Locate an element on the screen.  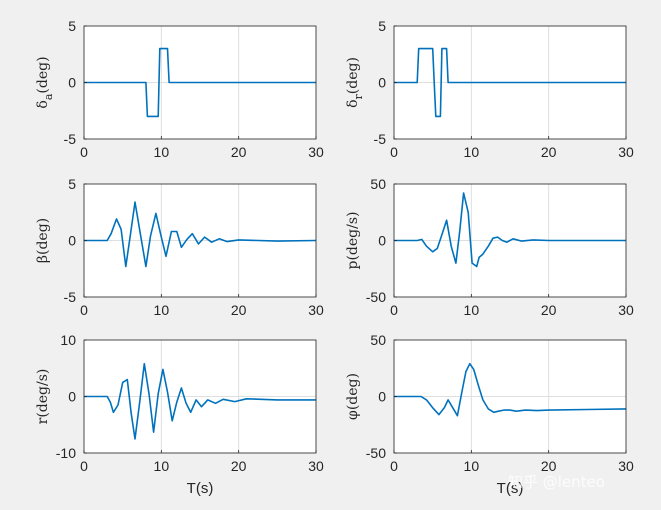
y-axis-label-main: p(deg/s) is located at coordinates (353, 241).